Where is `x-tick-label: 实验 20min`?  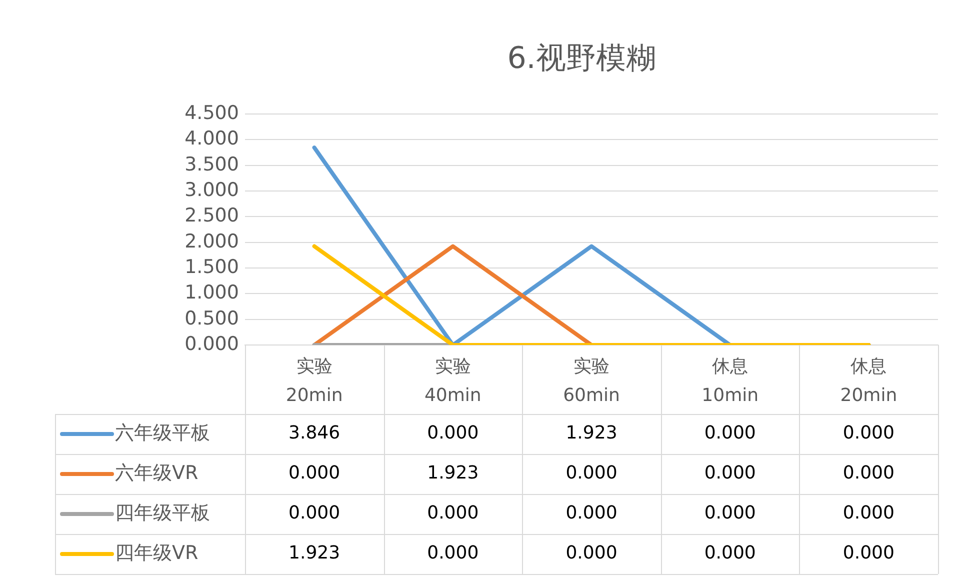
x-tick-label: 实验 20min is located at coordinates (314, 381).